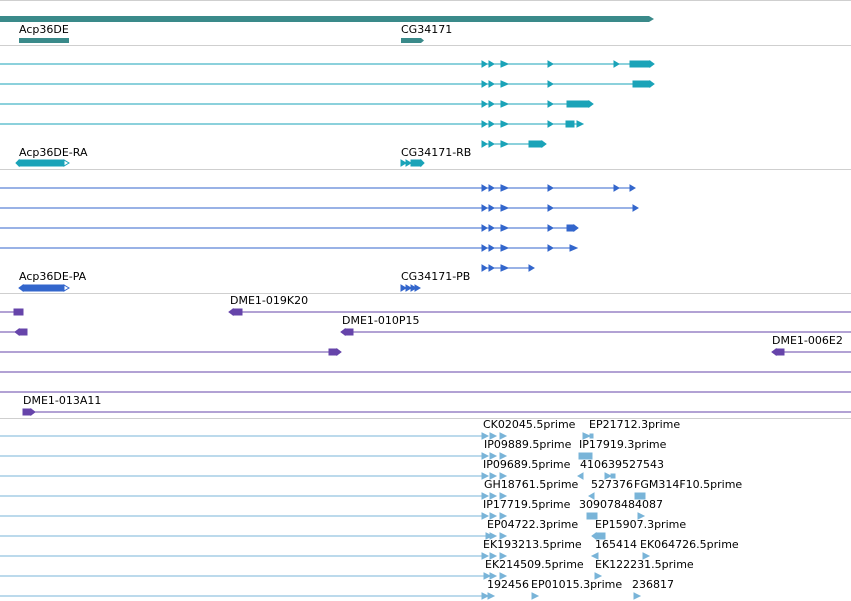 This screenshot has height=601, width=851. I want to click on gene-feature-acp36de, so click(44, 40).